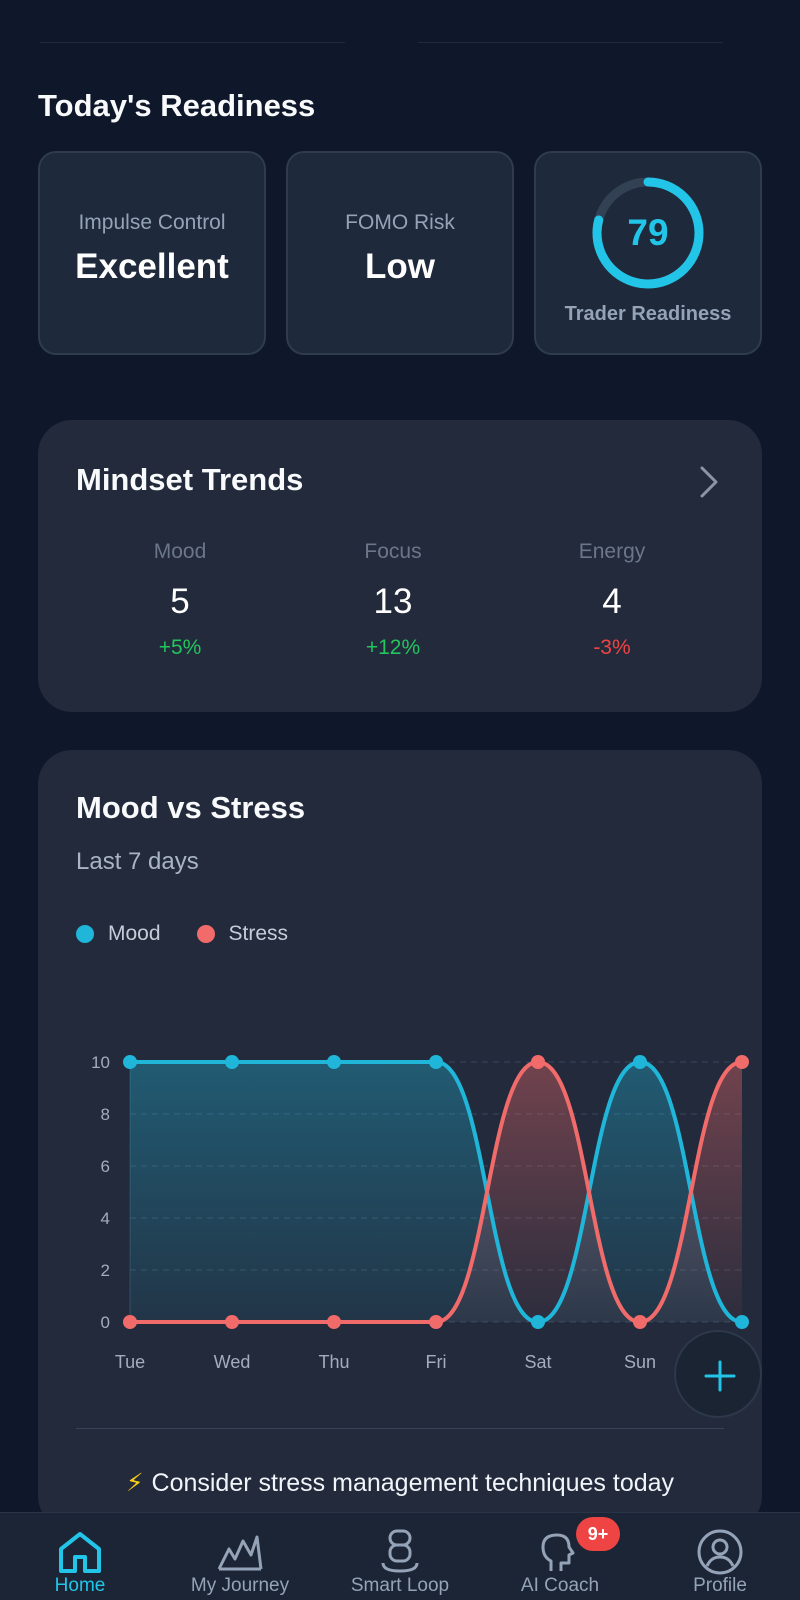 The image size is (800, 1600). Describe the element at coordinates (598, 1534) in the screenshot. I see `notification-badge: 9+` at that location.